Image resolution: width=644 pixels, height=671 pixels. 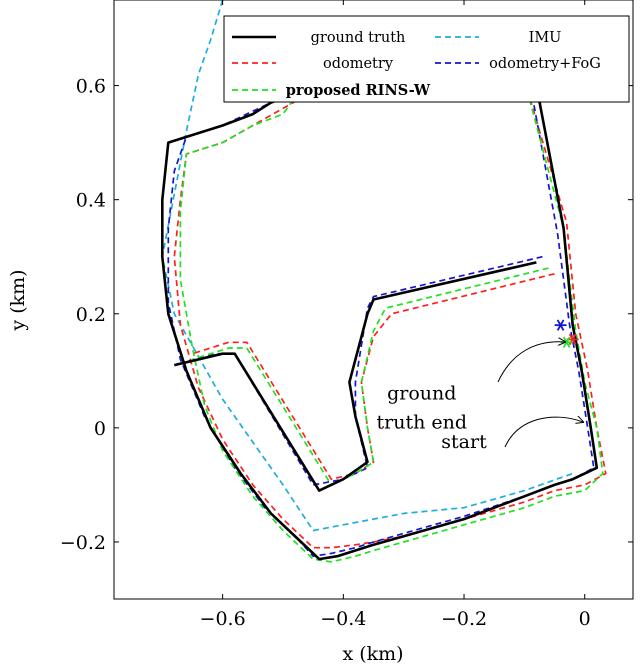 What do you see at coordinates (223, 619) in the screenshot?
I see `x-tick-label: −0.6` at bounding box center [223, 619].